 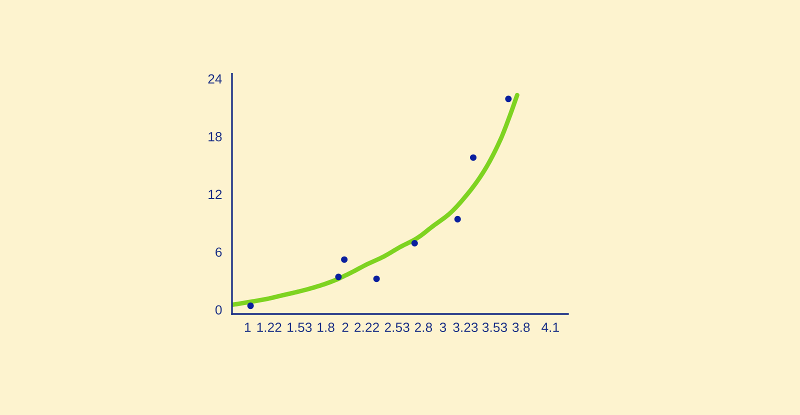 What do you see at coordinates (366, 327) in the screenshot?
I see `x-tick-label: 2.22` at bounding box center [366, 327].